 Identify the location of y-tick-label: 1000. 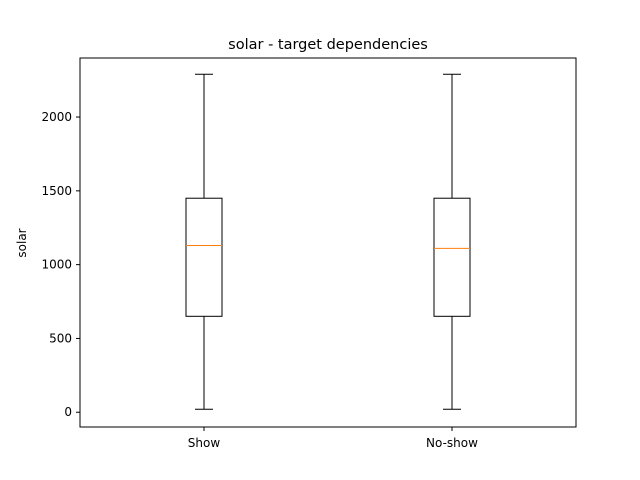
(56, 265).